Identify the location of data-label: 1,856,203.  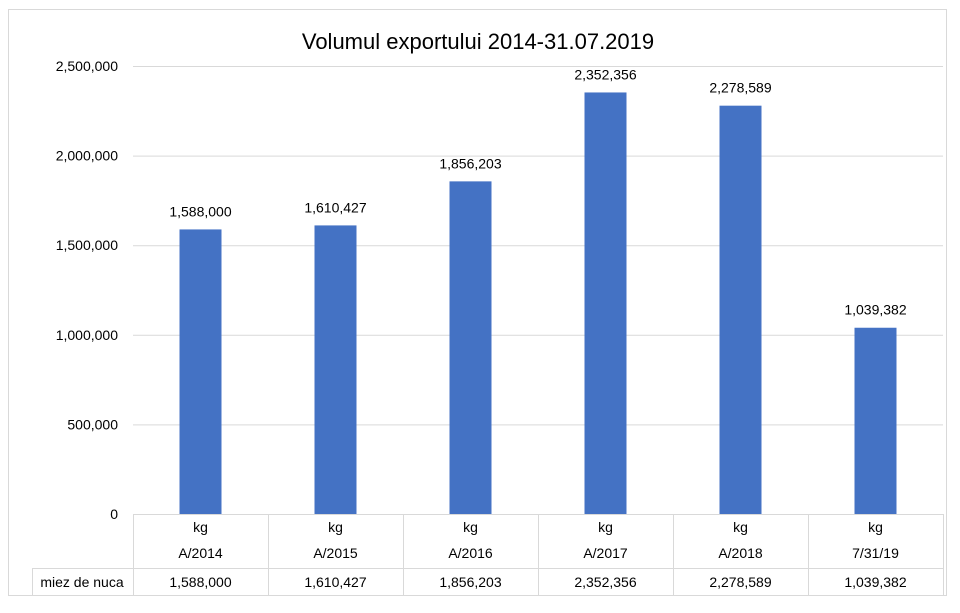
(470, 163).